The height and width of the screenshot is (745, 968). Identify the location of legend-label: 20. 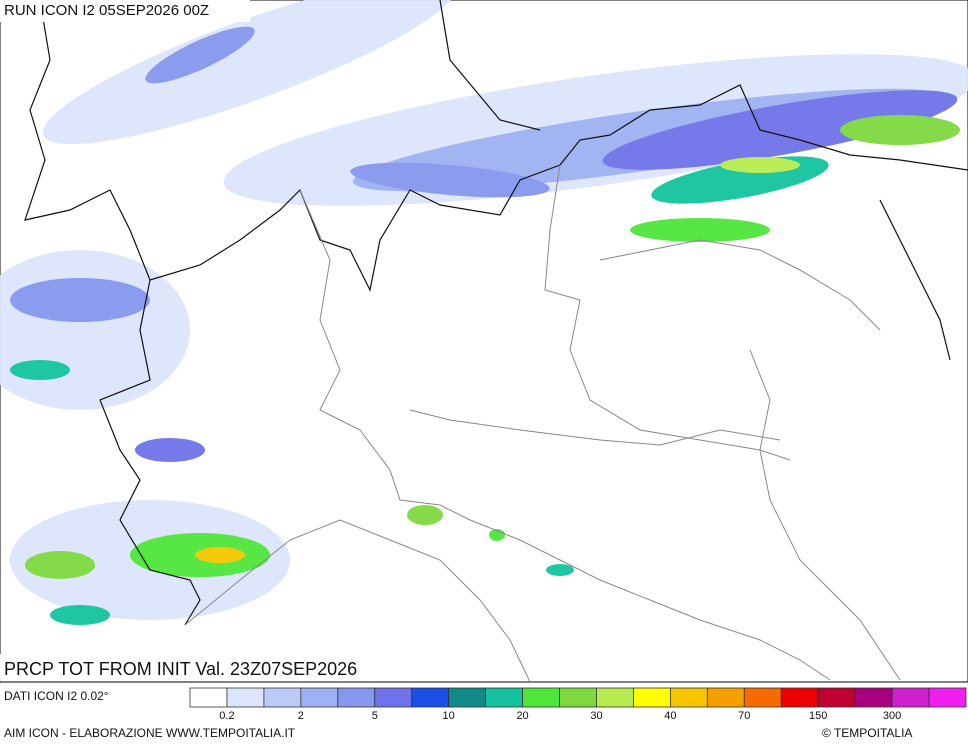
(522, 716).